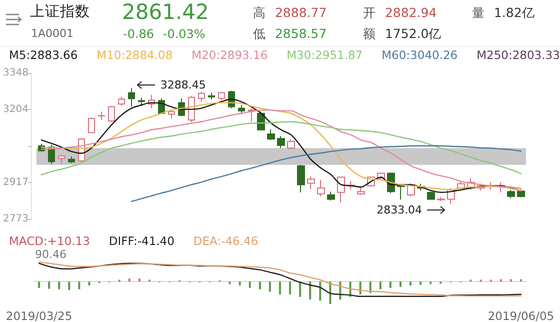 This screenshot has width=560, height=322. I want to click on text: -0.86 -0.03%, so click(164, 34).